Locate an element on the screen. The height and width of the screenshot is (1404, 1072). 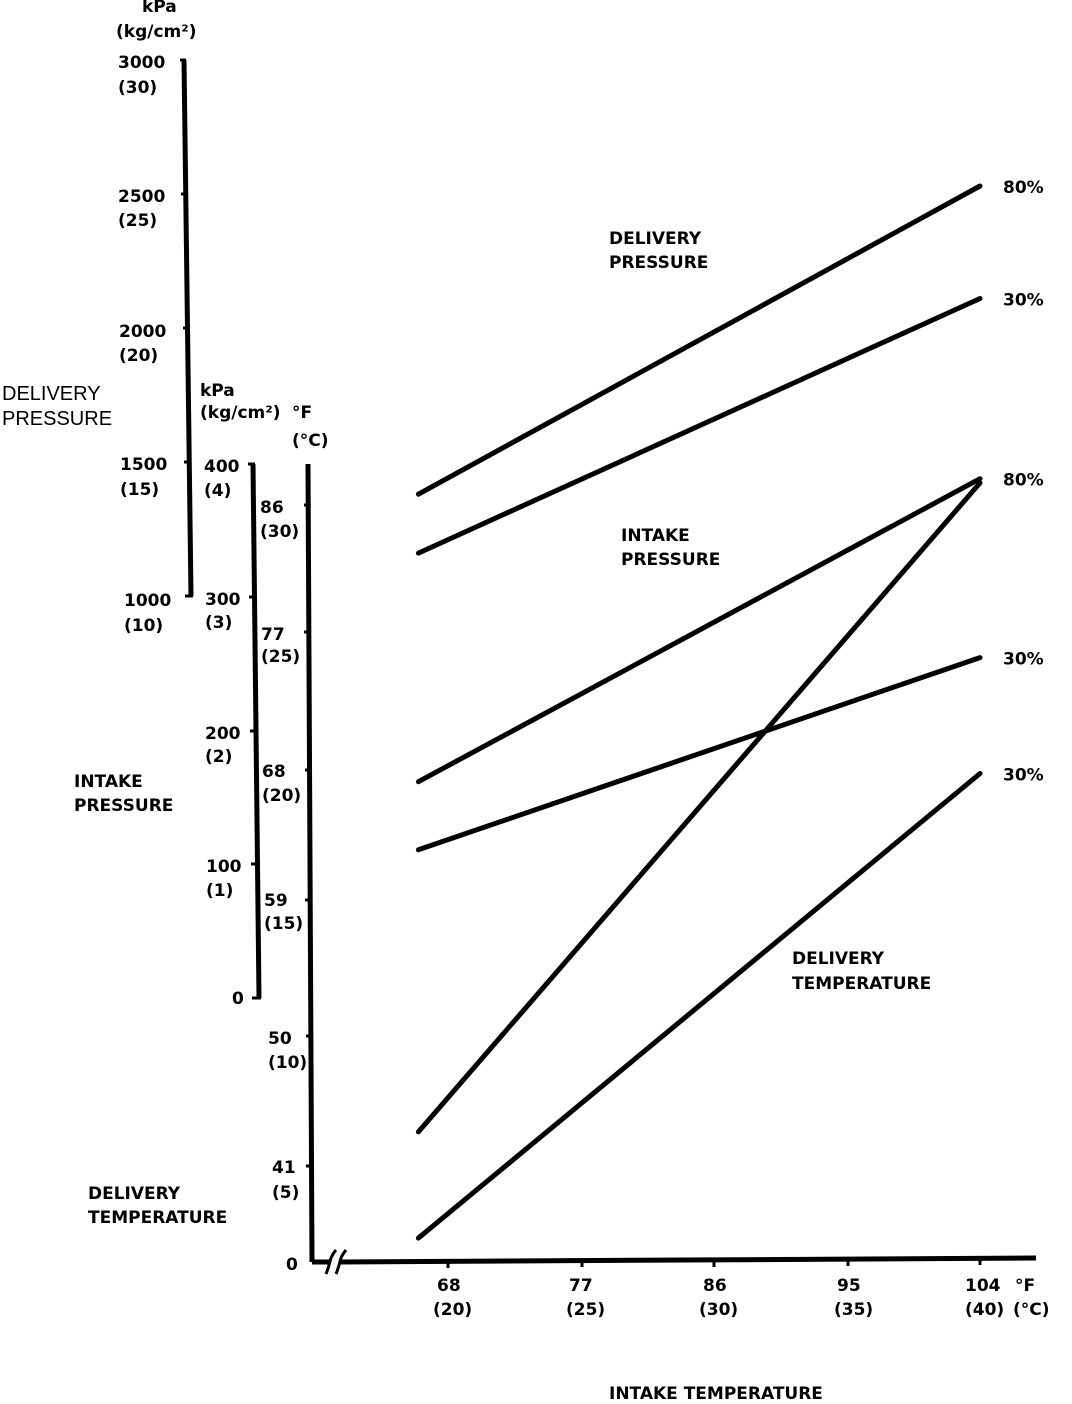
intake-pressure-tick-label-alt: (4) is located at coordinates (217, 491).